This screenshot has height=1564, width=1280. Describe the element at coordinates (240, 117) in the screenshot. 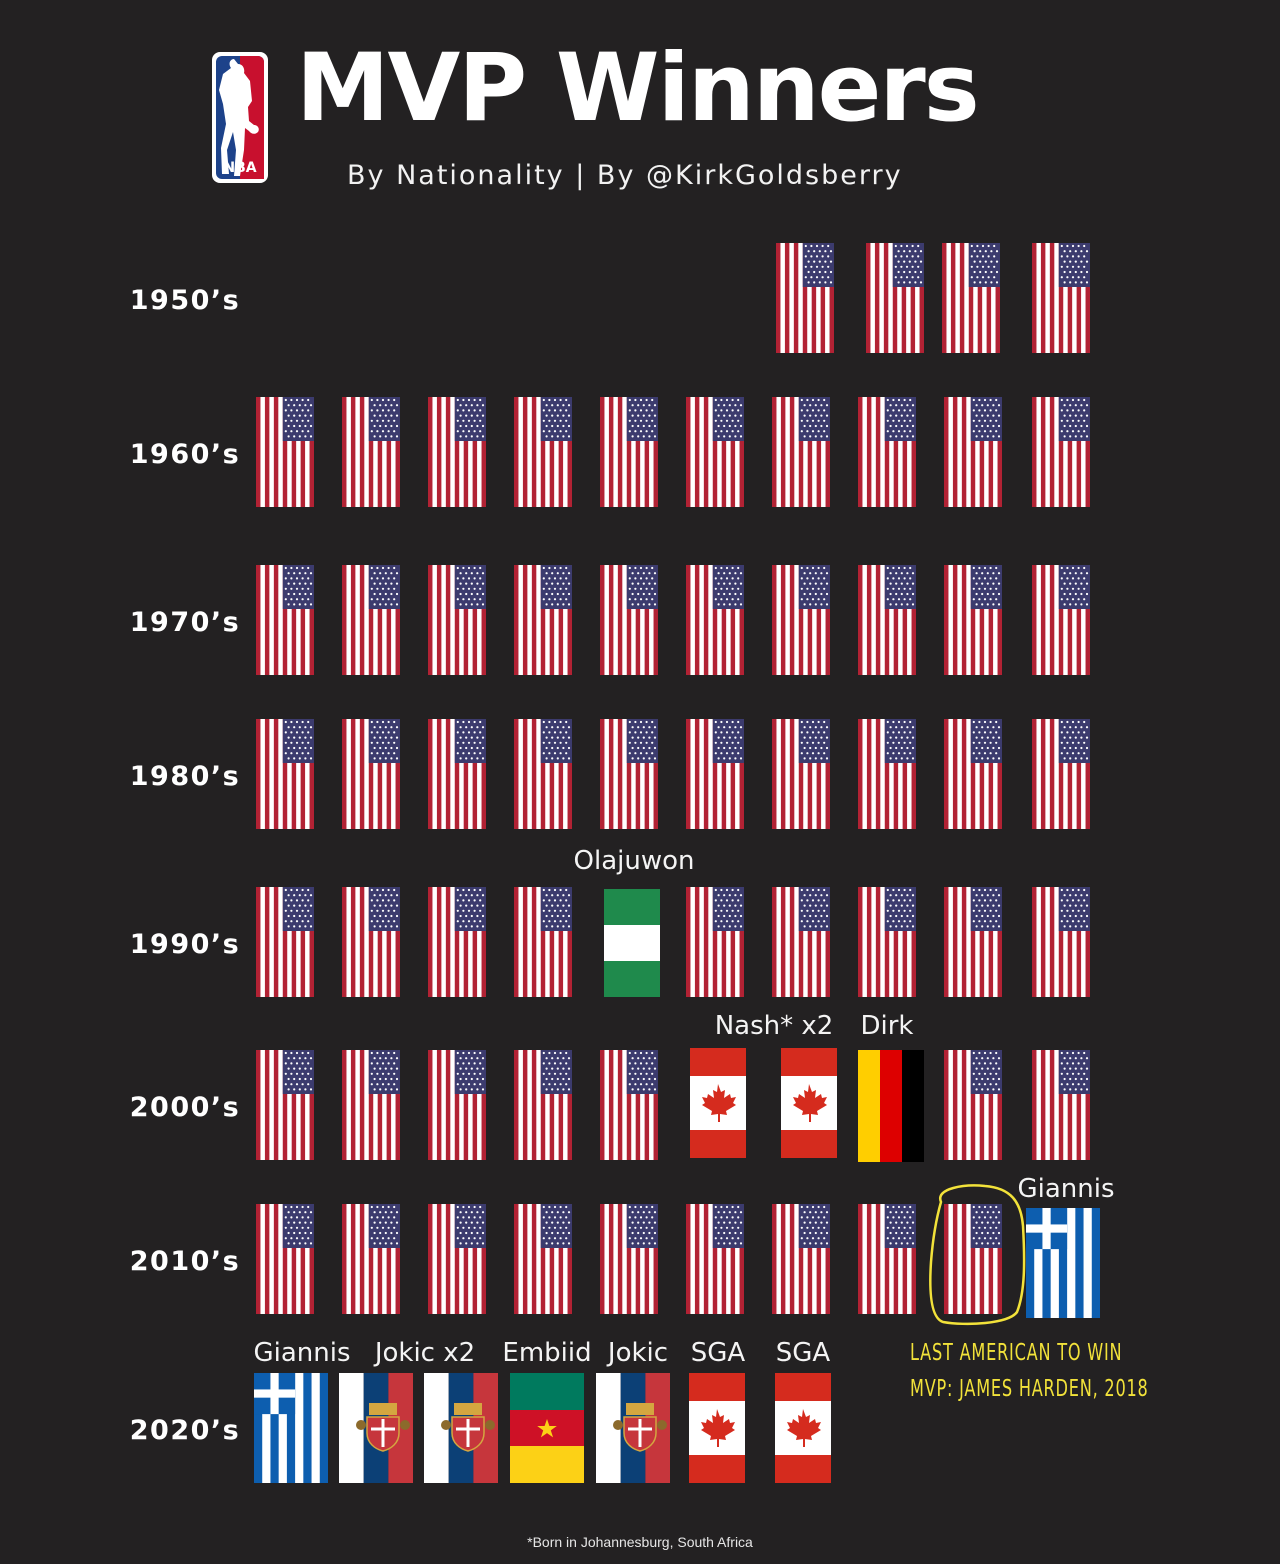

I see `nba-logo: NBA` at that location.